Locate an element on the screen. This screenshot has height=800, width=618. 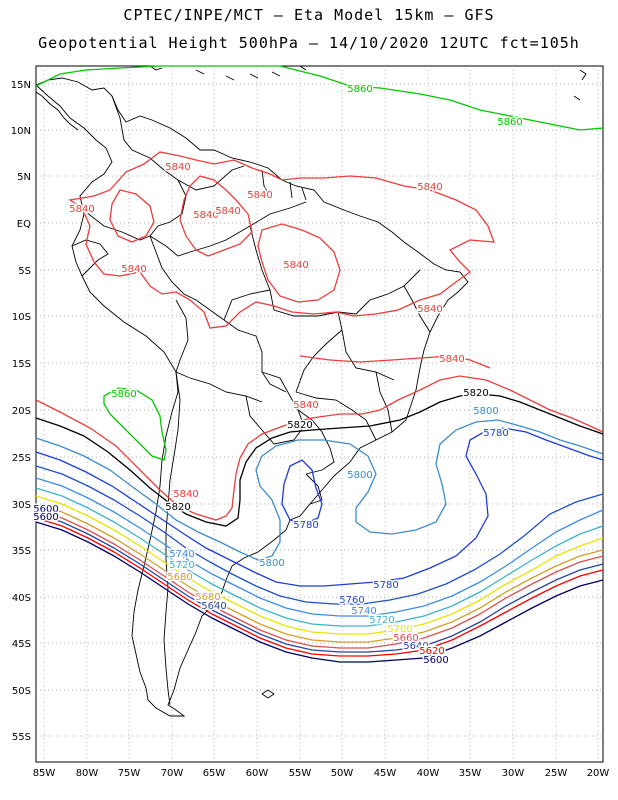
border-bolivia-south is located at coordinates (219, 387).